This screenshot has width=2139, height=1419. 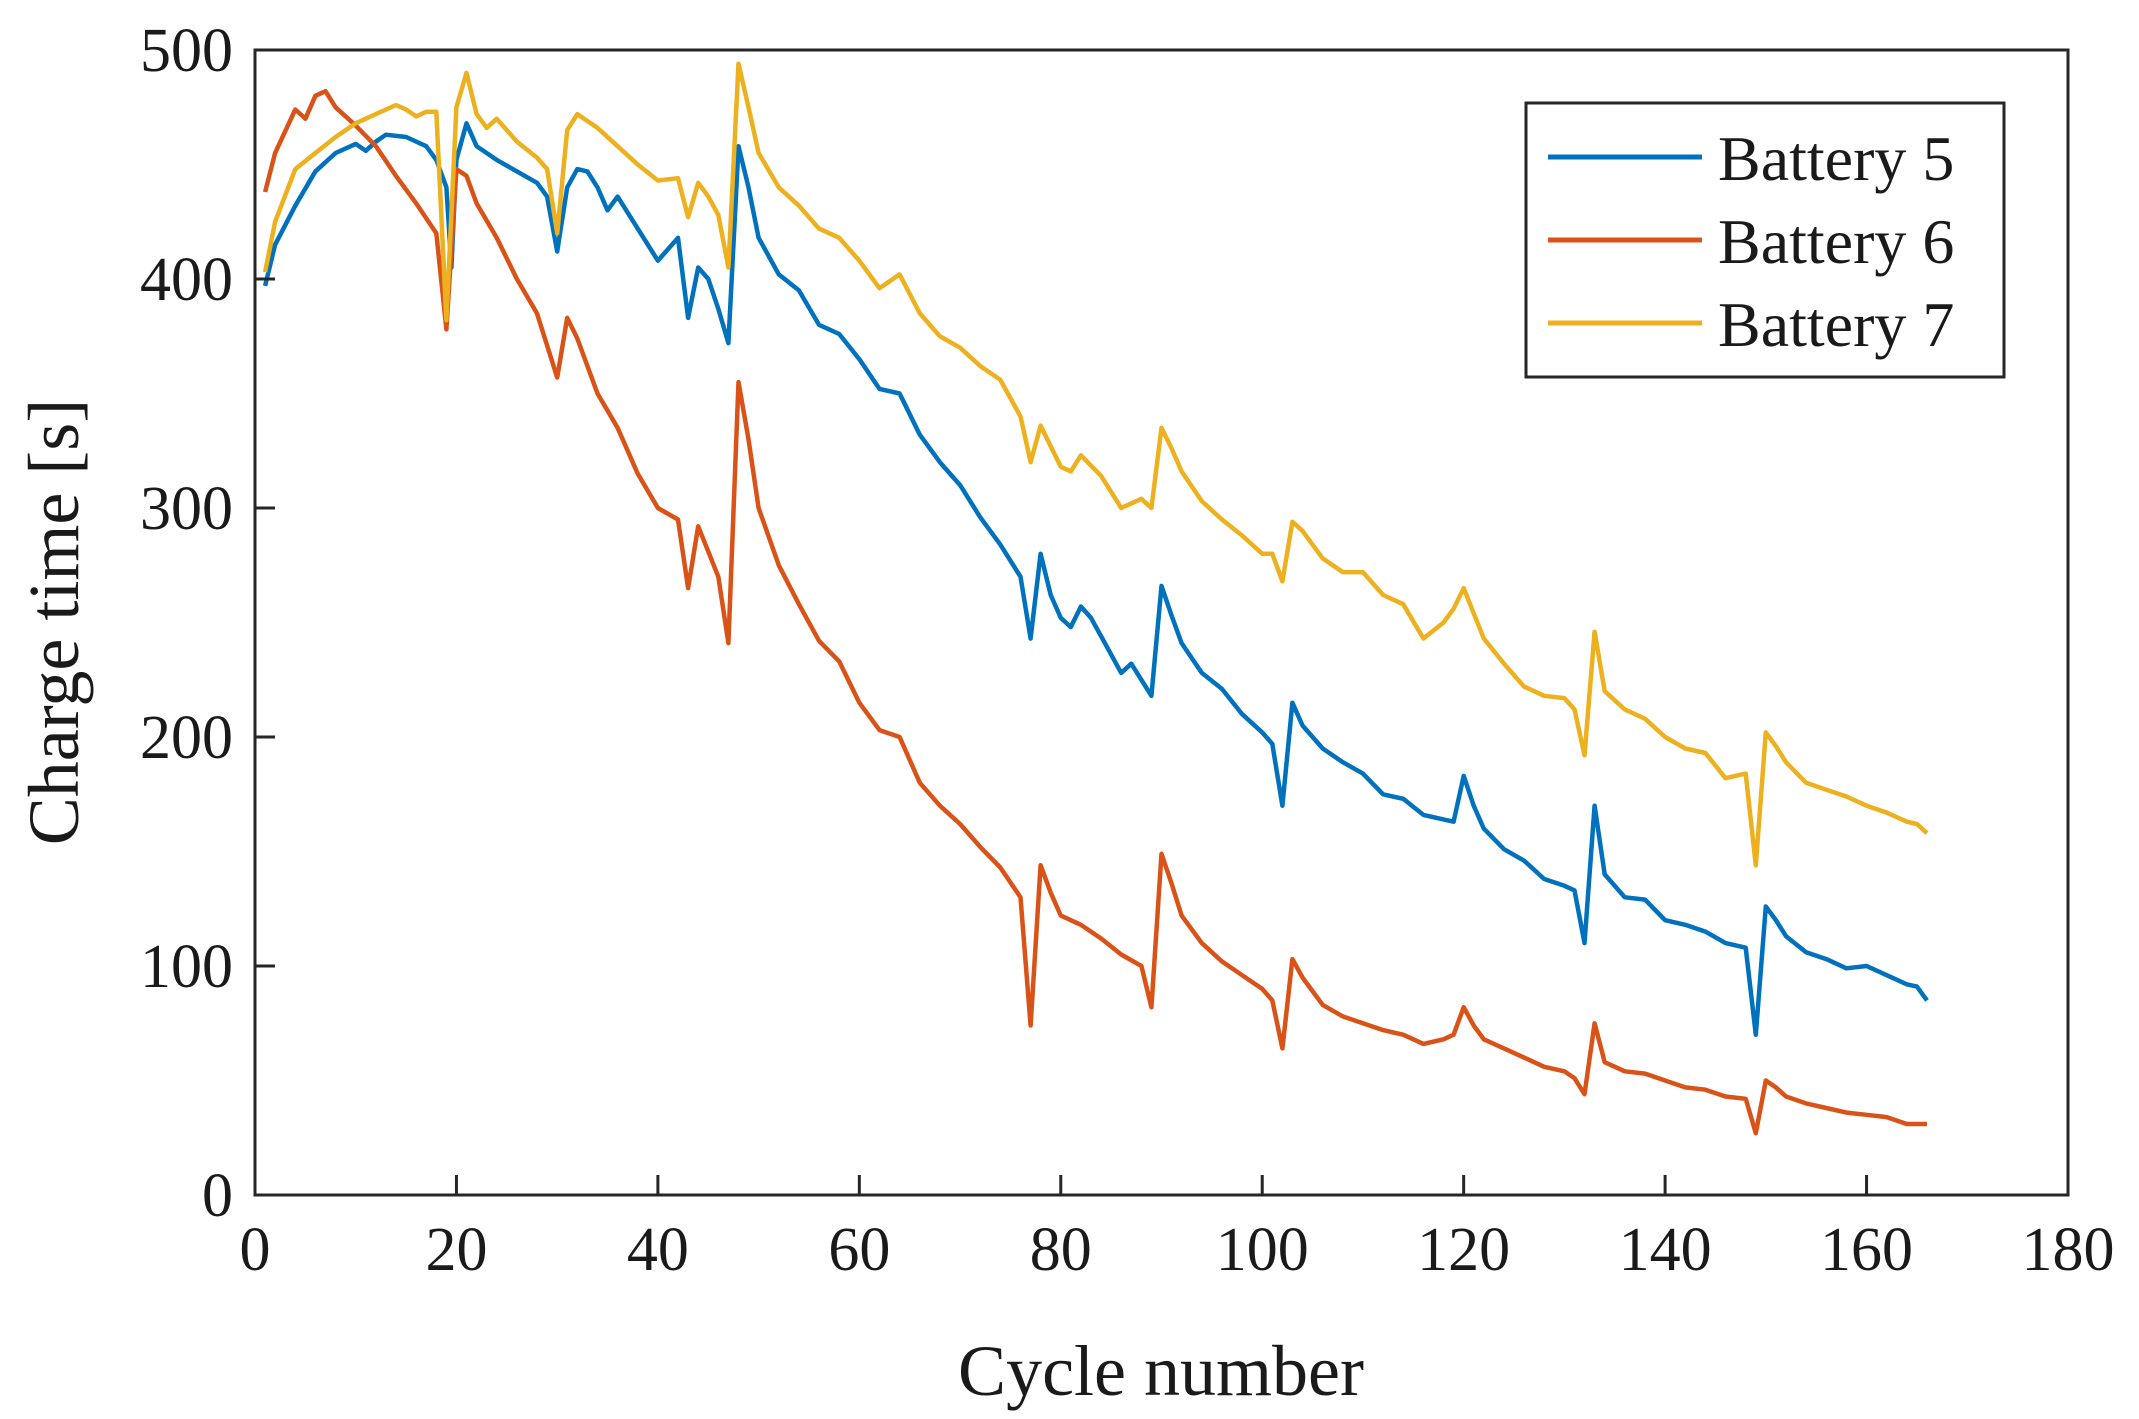 What do you see at coordinates (1836, 158) in the screenshot?
I see `legend-label-battery-5: Battery 5` at bounding box center [1836, 158].